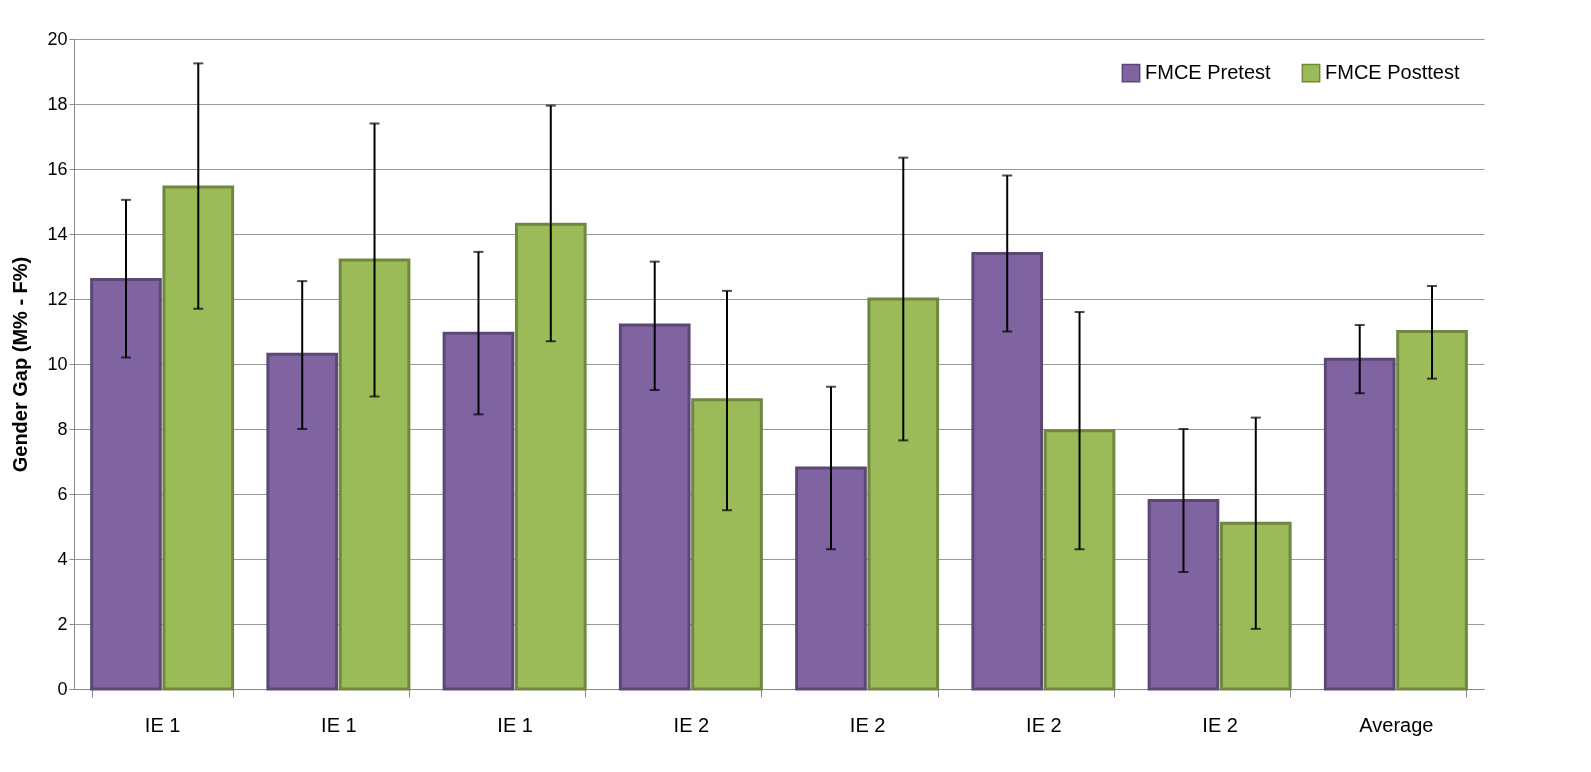 This screenshot has height=772, width=1591. What do you see at coordinates (20, 364) in the screenshot?
I see `y-axis-title: Gender Gap (M% - F%)` at bounding box center [20, 364].